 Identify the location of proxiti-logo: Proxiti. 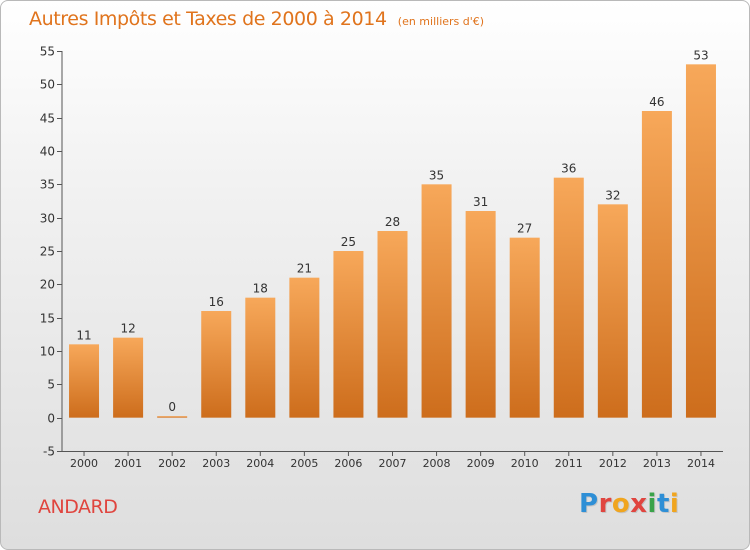
(629, 504).